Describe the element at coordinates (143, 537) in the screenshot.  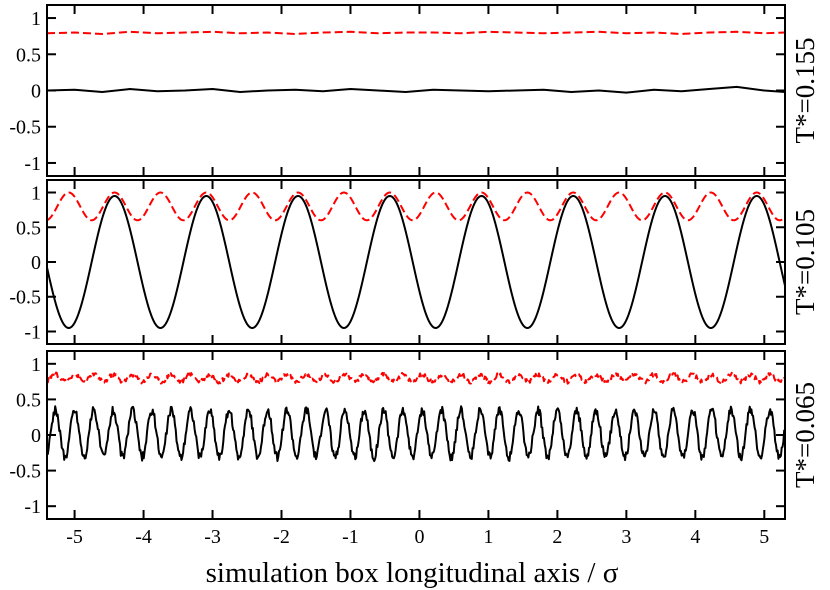
I see `x-tick-label: -4` at that location.